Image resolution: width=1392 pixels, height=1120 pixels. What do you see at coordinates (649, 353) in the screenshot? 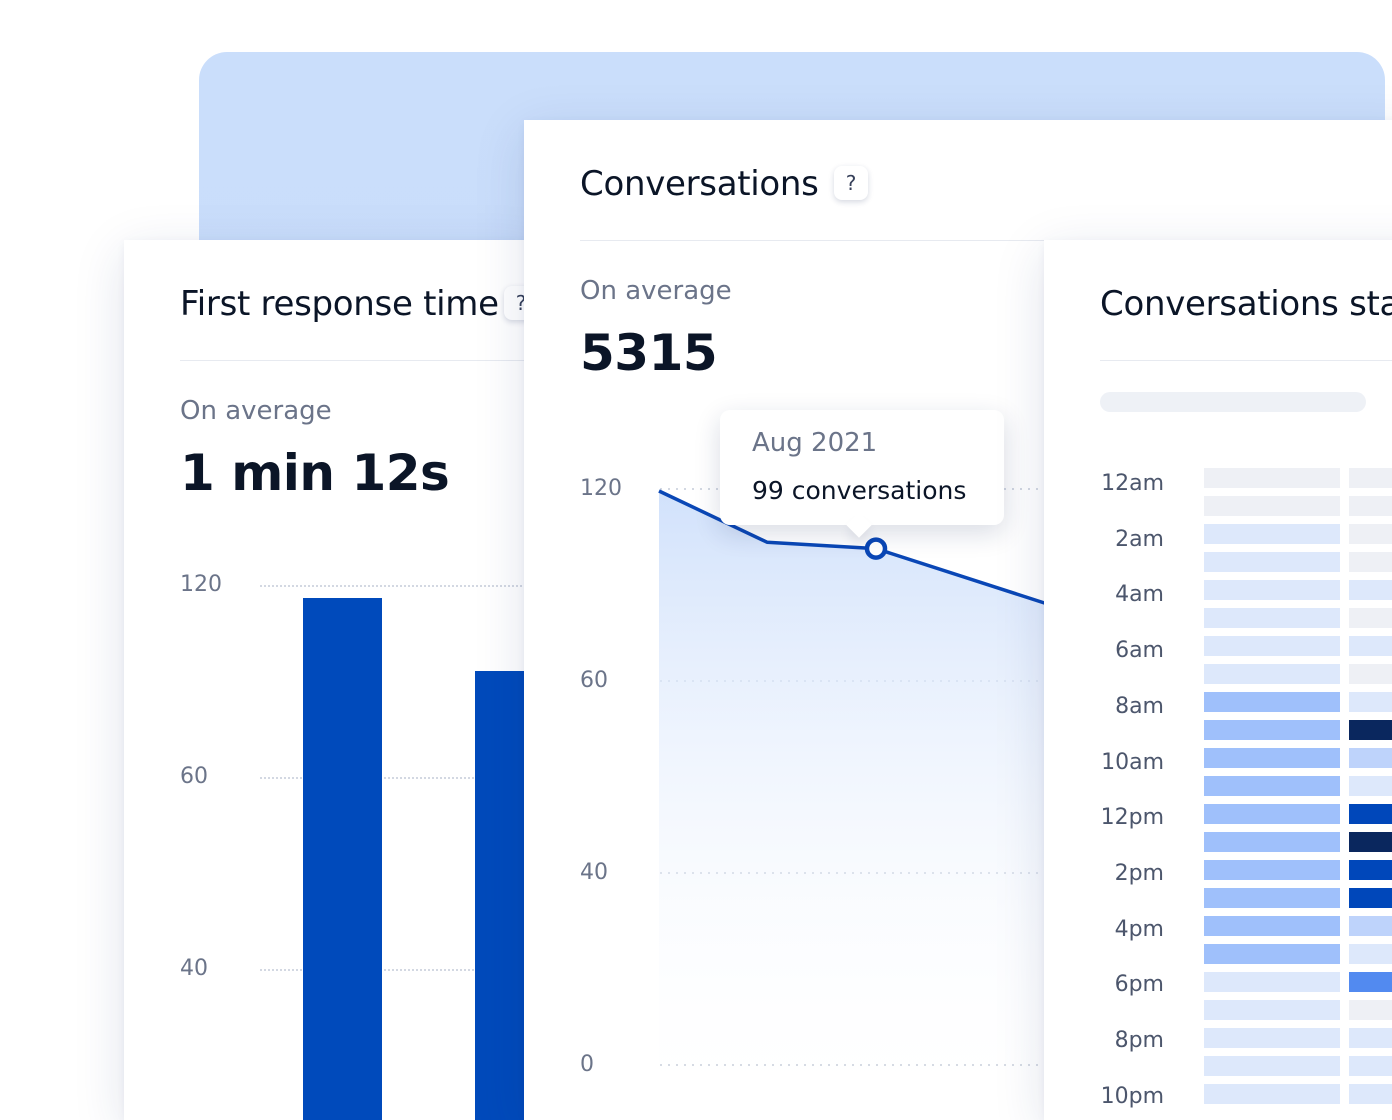
I see `average-value: 5315` at bounding box center [649, 353].